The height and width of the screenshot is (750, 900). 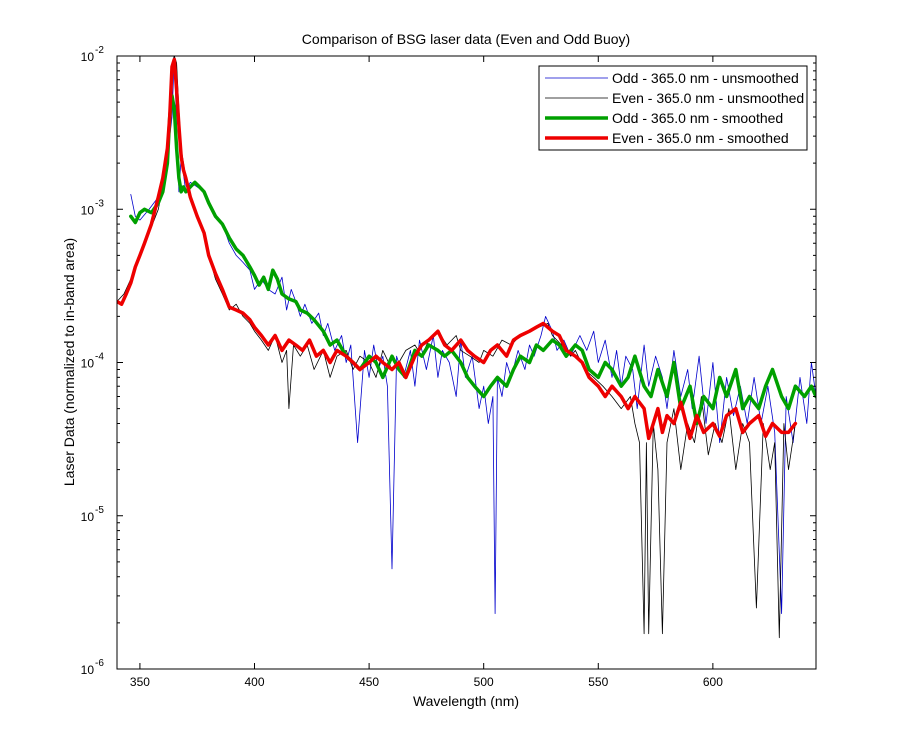 I want to click on x-tick-label: 600, so click(x=713, y=682).